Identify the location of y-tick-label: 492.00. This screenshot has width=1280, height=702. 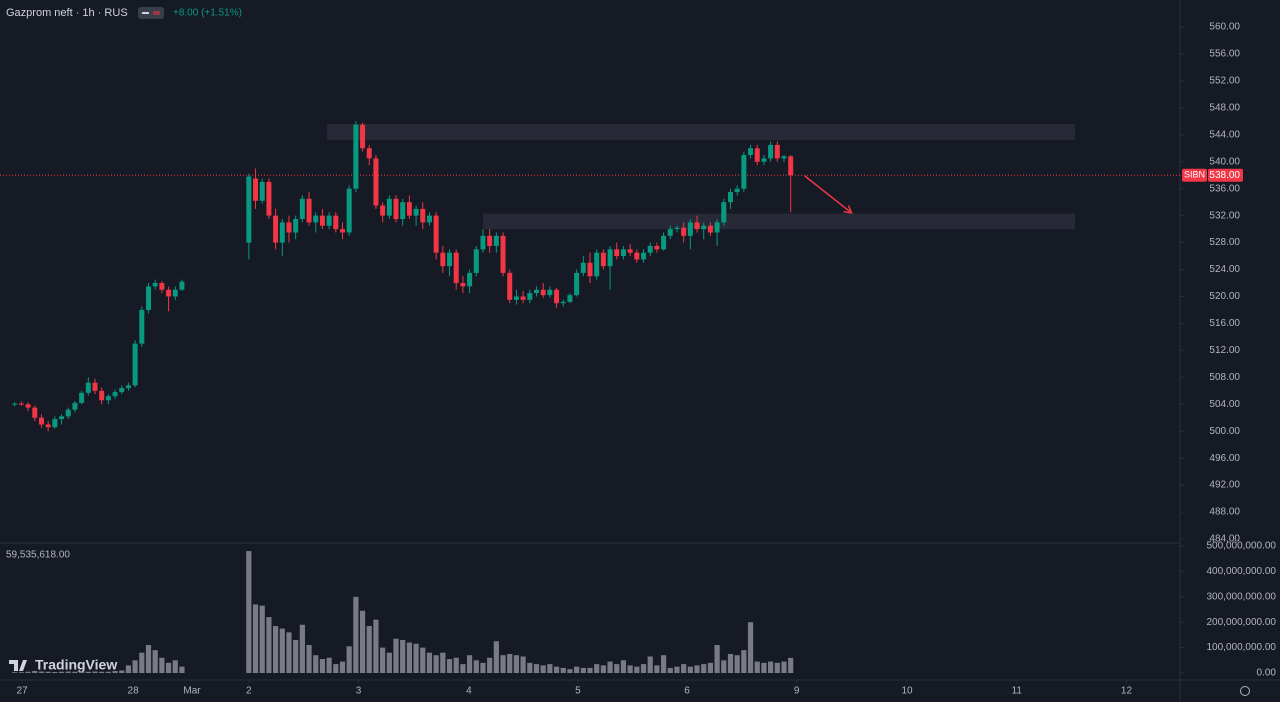
(1224, 485).